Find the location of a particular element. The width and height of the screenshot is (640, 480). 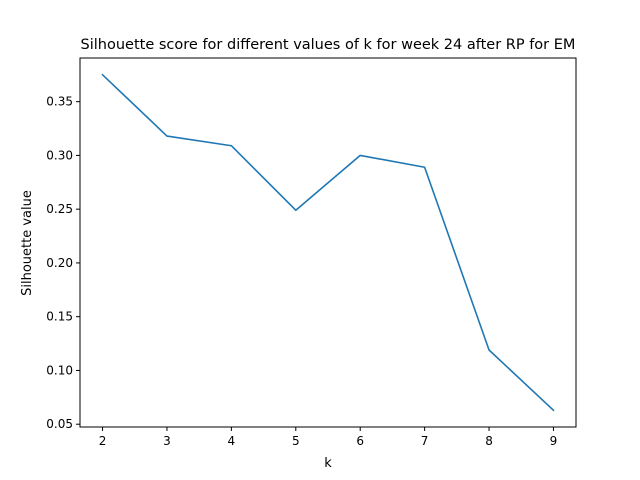

y-tick-label: 0.10 is located at coordinates (59, 370).